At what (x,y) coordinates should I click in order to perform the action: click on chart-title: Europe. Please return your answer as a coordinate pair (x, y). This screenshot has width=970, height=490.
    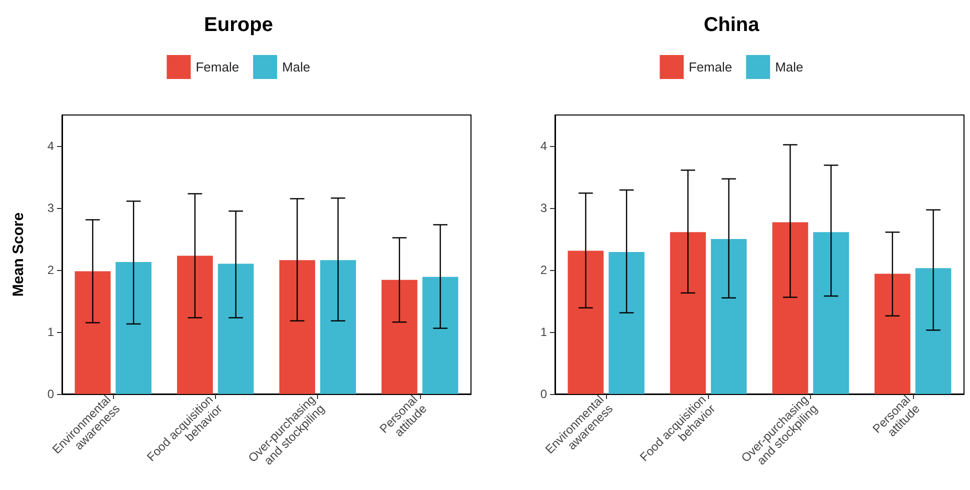
    Looking at the image, I should click on (238, 25).